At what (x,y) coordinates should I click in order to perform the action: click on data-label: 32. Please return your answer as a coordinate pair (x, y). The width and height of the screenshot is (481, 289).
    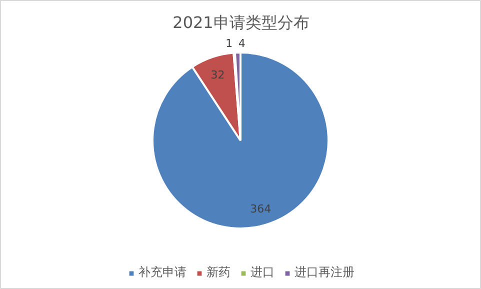
    Looking at the image, I should click on (217, 75).